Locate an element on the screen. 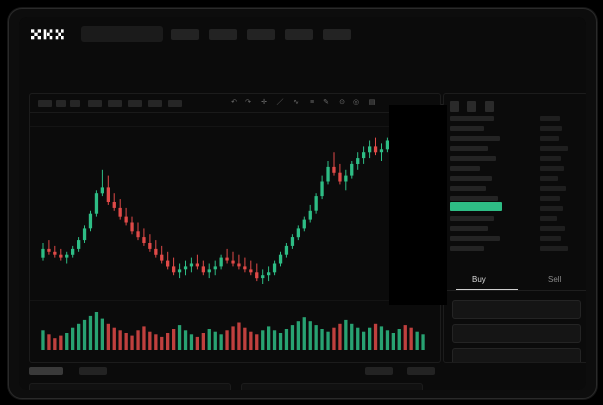 The height and width of the screenshot is (405, 603). chart-footer is located at coordinates (234, 371).